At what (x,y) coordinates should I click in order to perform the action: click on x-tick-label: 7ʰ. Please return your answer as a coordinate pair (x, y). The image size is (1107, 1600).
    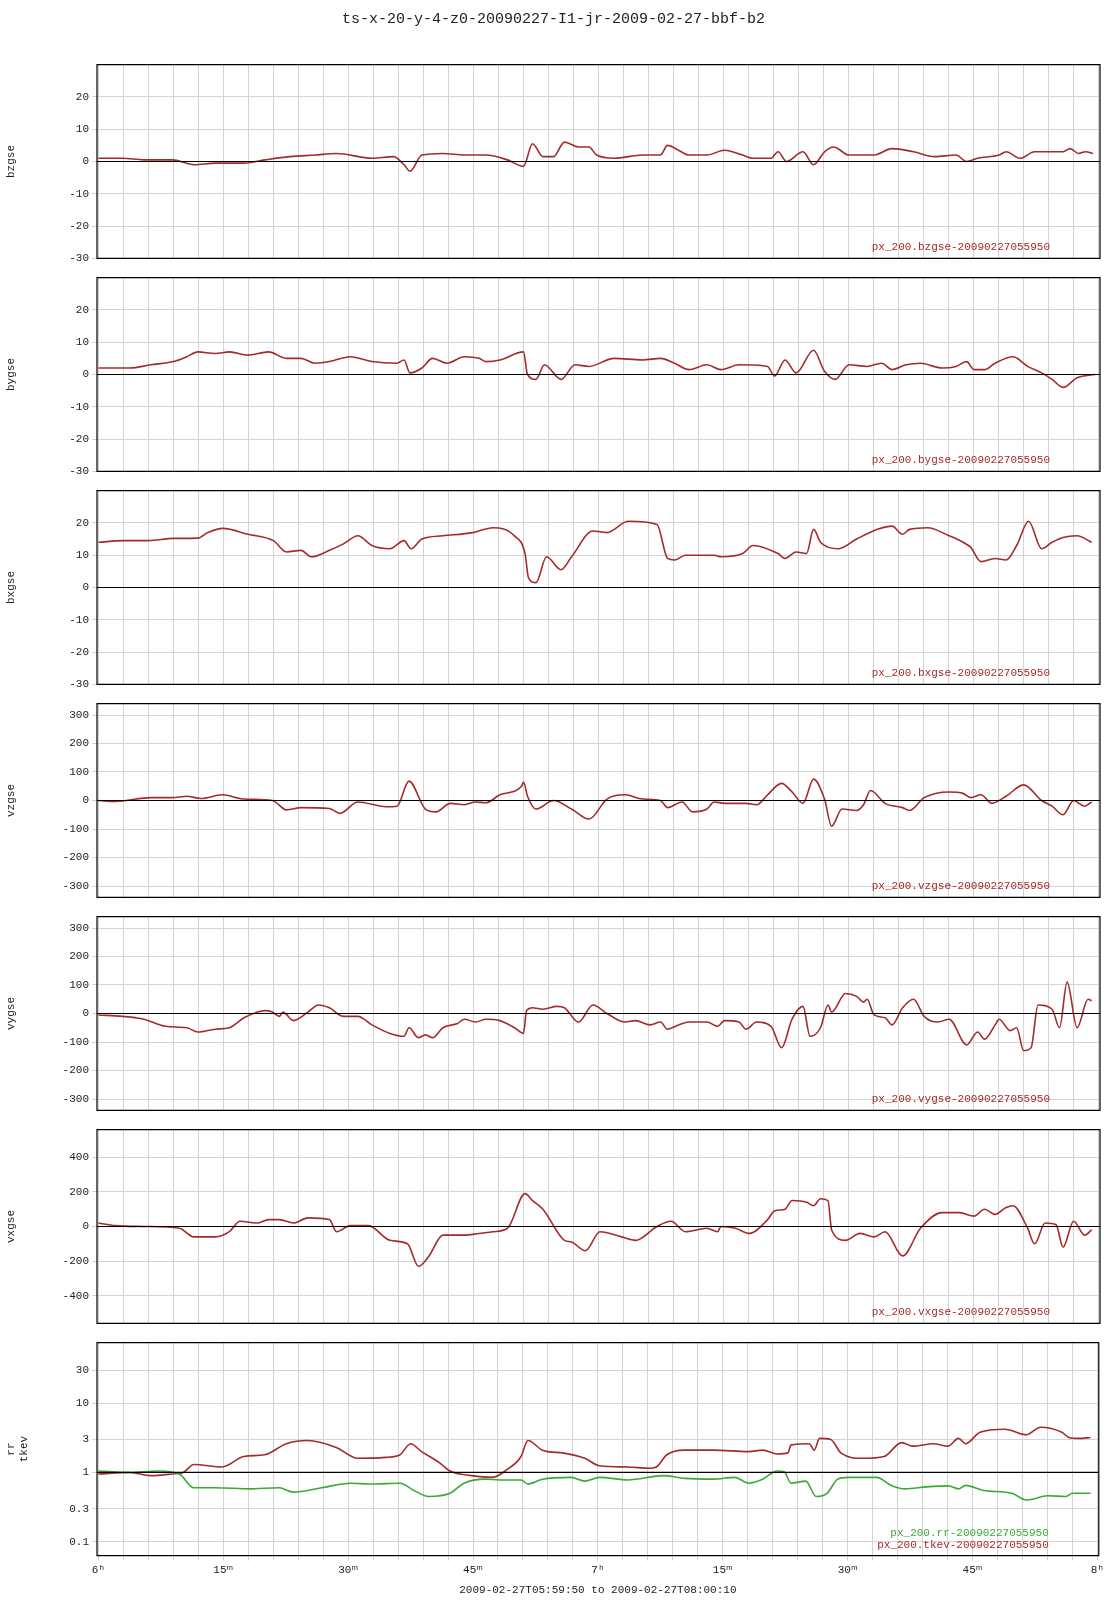
    Looking at the image, I should click on (598, 1570).